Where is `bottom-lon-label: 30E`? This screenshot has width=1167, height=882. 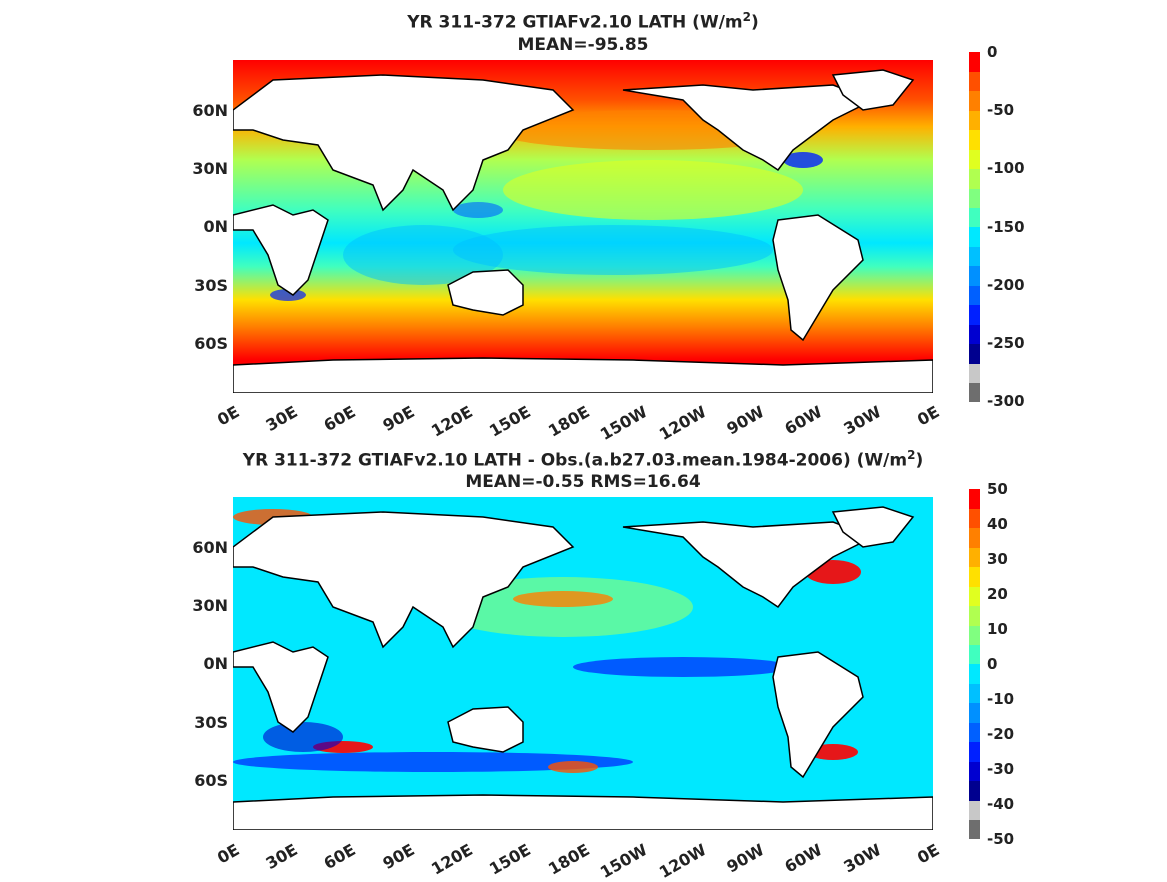 bottom-lon-label: 30E is located at coordinates (281, 857).